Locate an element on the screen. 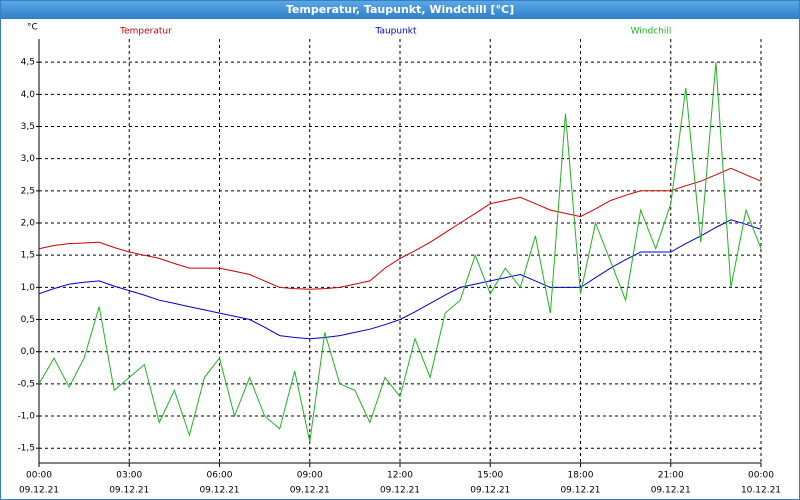  legend-entry: Windchill is located at coordinates (651, 32).